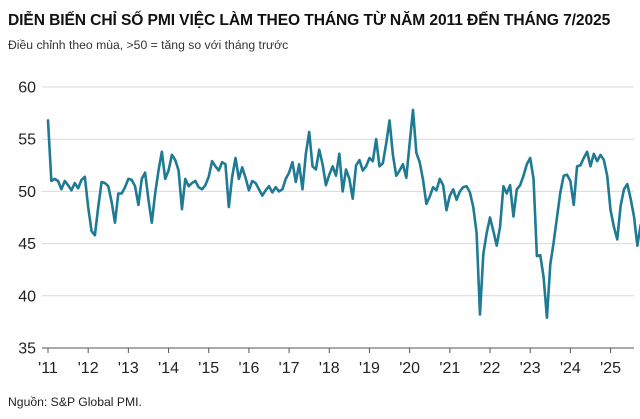 The height and width of the screenshot is (419, 640). Describe the element at coordinates (48, 368) in the screenshot. I see `x-tick-label: '11` at that location.